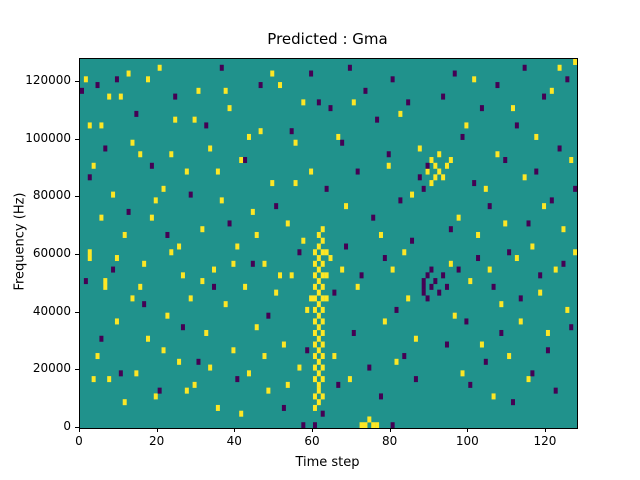 The width and height of the screenshot is (640, 480). What do you see at coordinates (67, 426) in the screenshot?
I see `y-tick-label: 0` at bounding box center [67, 426].